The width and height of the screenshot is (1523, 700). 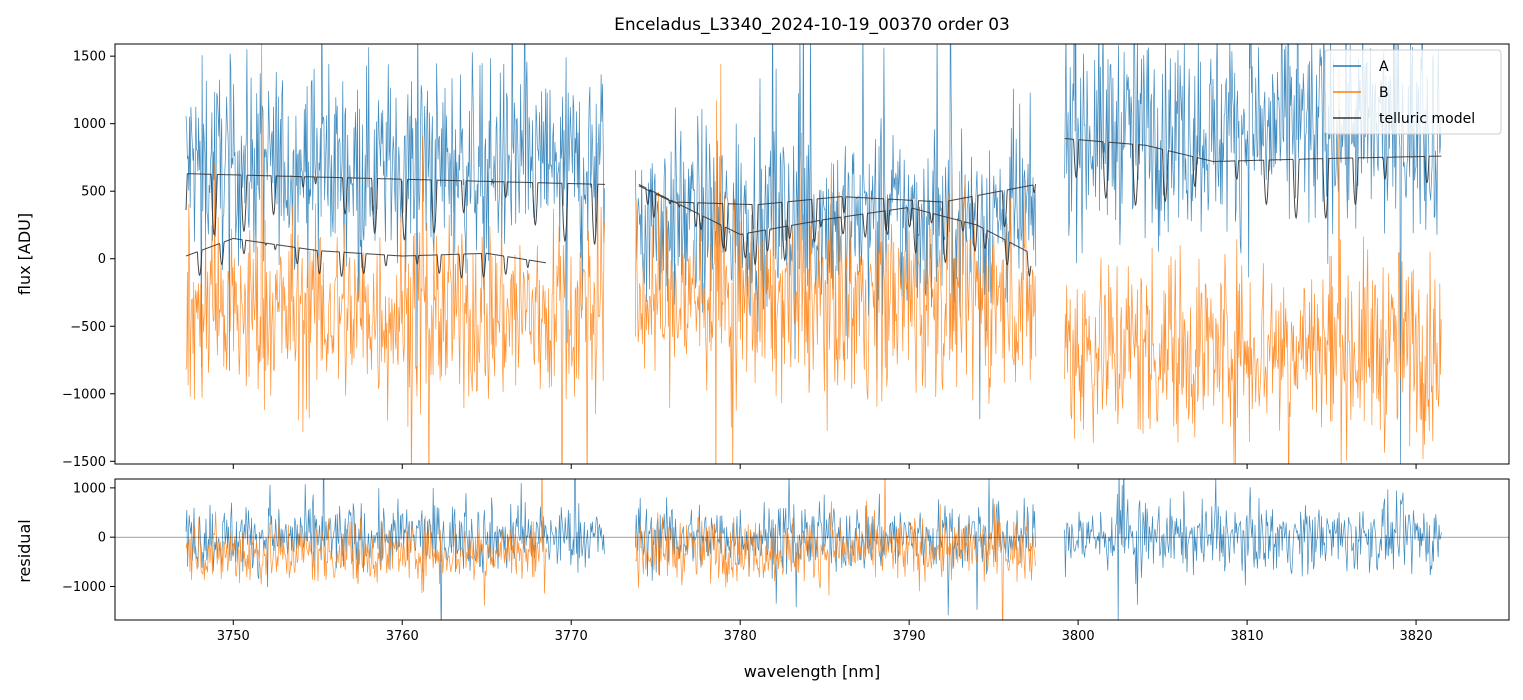 I want to click on bottom-ytick-label: −1000, so click(x=84, y=587).